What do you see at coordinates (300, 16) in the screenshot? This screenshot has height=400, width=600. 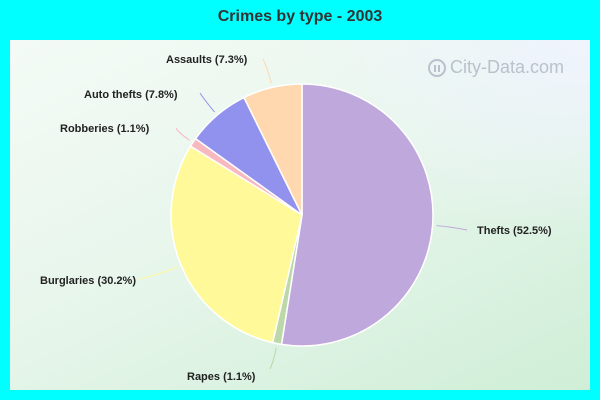 I see `chart-title: Crimes by type - 2003` at bounding box center [300, 16].